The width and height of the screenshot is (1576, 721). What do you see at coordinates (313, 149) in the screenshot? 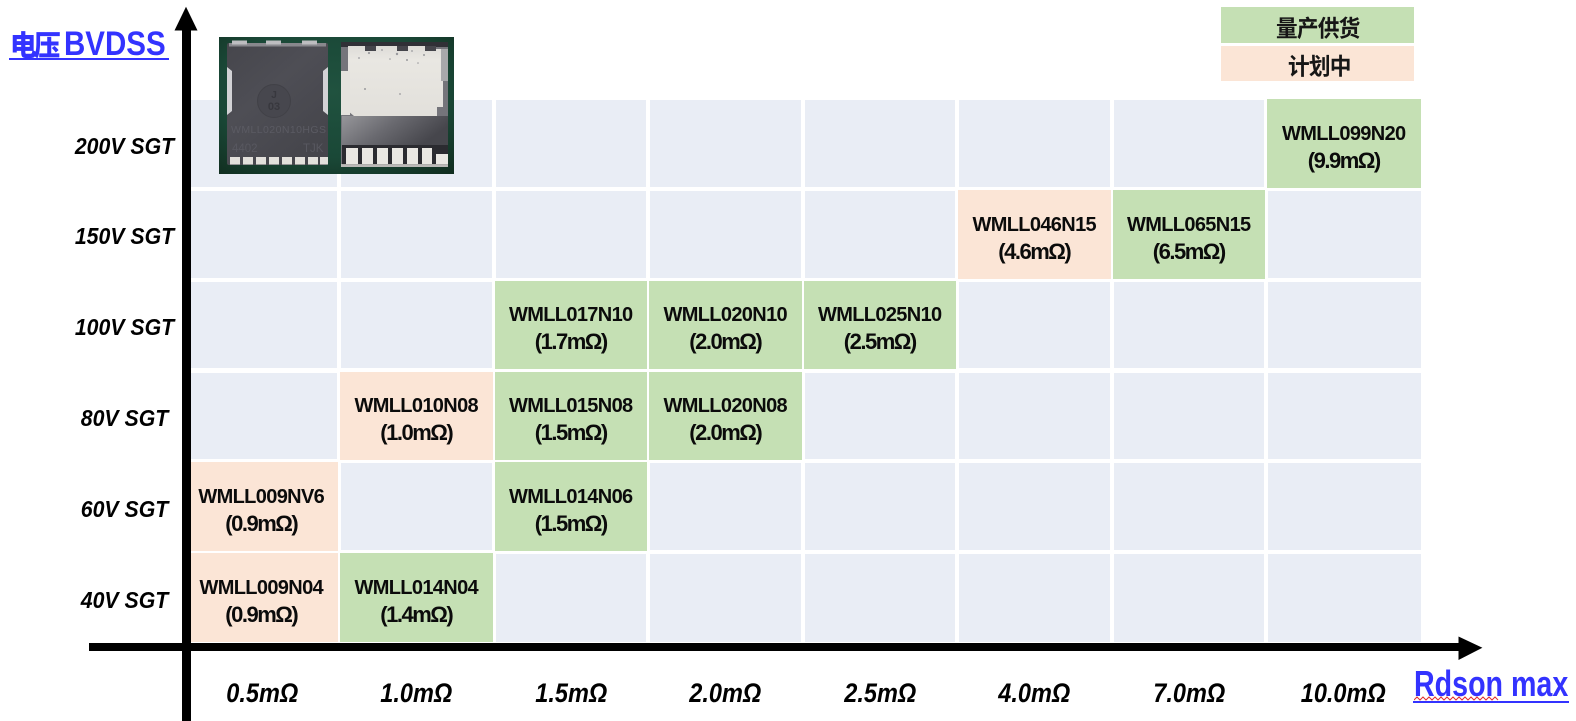
I see `svg-text: TJK` at bounding box center [313, 149].